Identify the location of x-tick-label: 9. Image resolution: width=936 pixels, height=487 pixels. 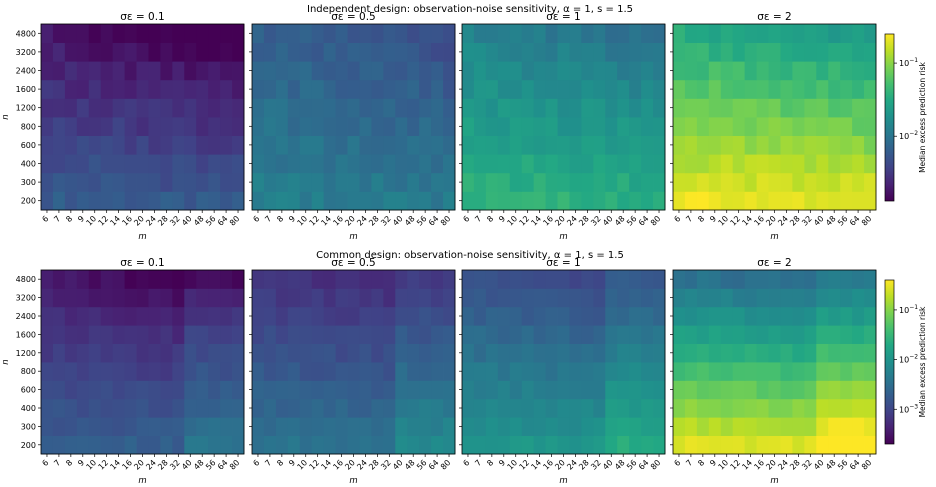
(81, 463).